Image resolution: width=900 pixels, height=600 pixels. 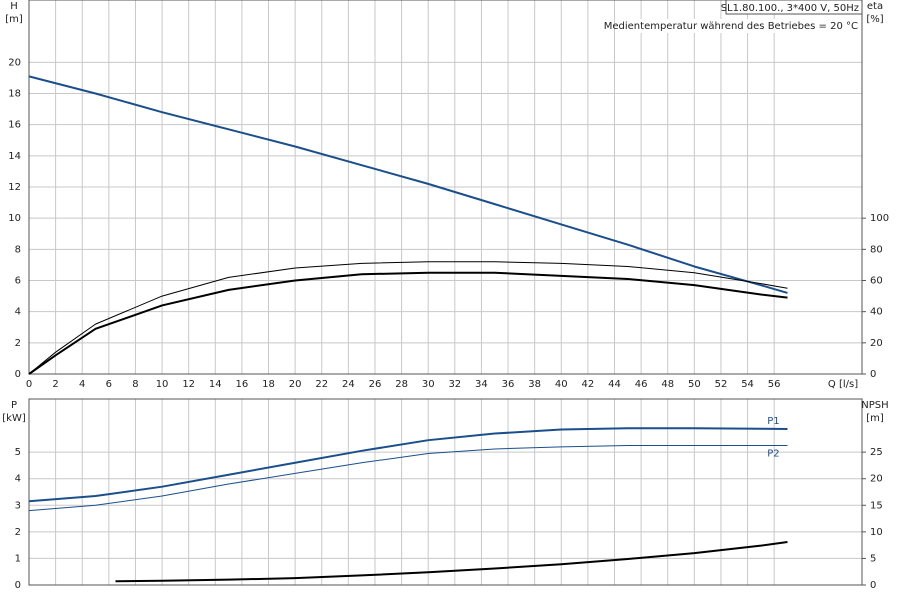 I want to click on x-tick-label: 0, so click(x=29, y=384).